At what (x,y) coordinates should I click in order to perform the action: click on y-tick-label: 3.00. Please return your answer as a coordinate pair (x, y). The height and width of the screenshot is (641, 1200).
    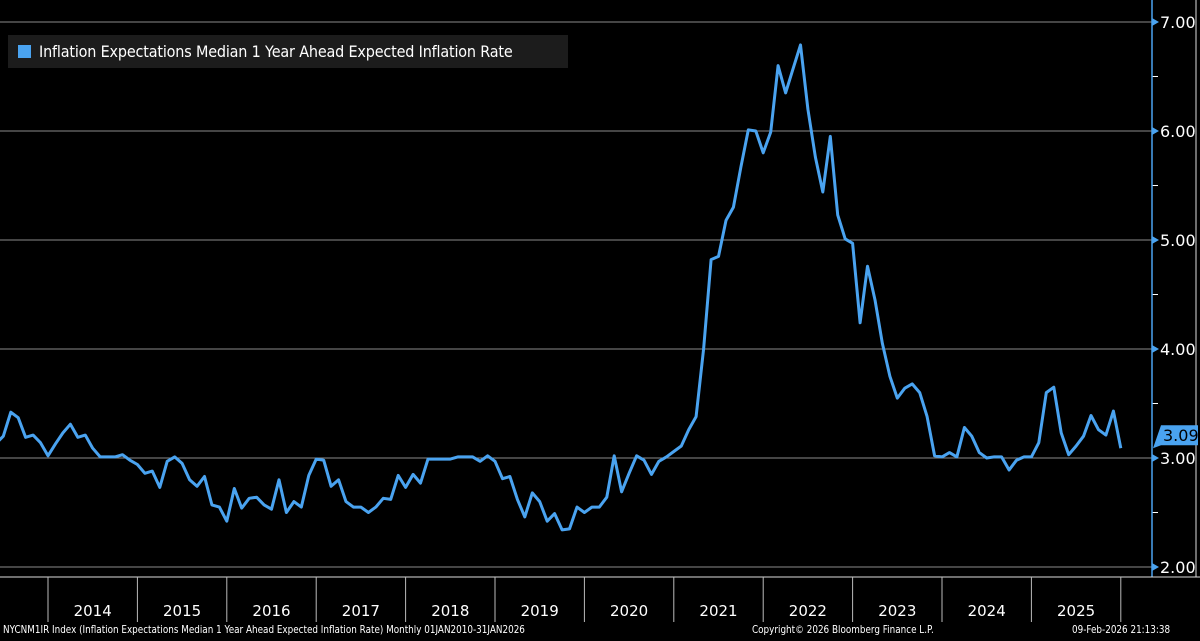
    Looking at the image, I should click on (1178, 458).